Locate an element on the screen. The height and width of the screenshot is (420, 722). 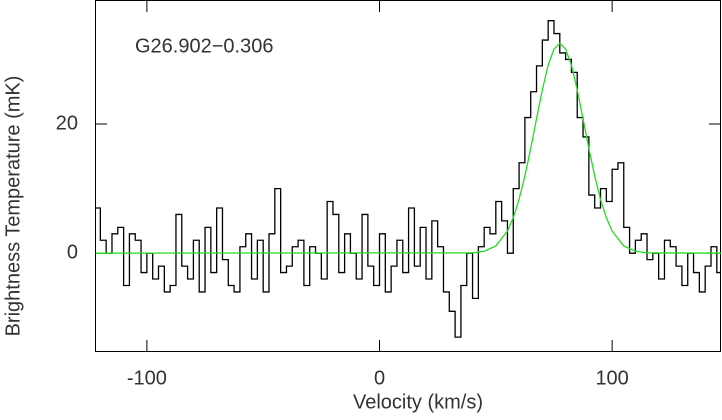
x-axis-label: Velocity (km/s) is located at coordinates (418, 402).